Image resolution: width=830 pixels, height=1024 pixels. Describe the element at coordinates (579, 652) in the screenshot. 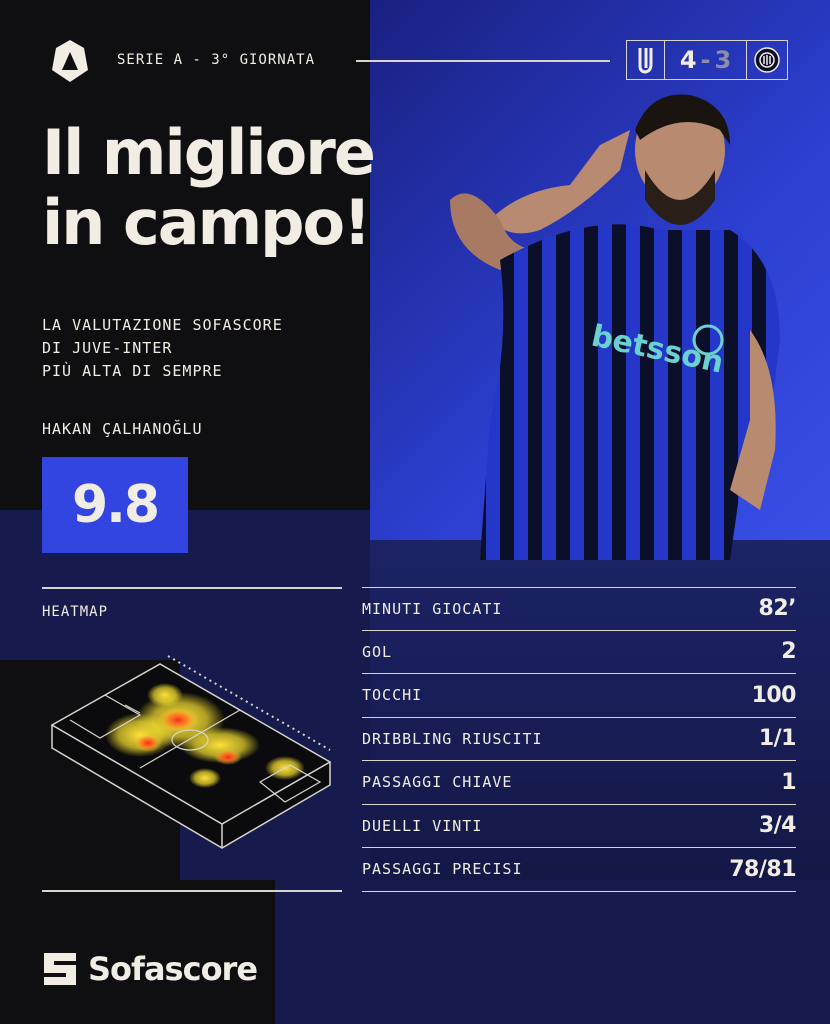

I see `stat-row: GOL 2` at that location.